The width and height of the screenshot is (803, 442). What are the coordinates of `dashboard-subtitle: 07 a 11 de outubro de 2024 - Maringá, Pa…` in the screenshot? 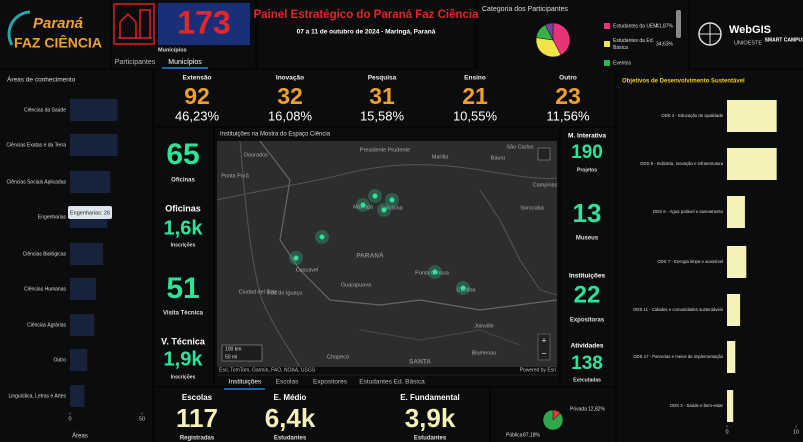 It's located at (366, 32).